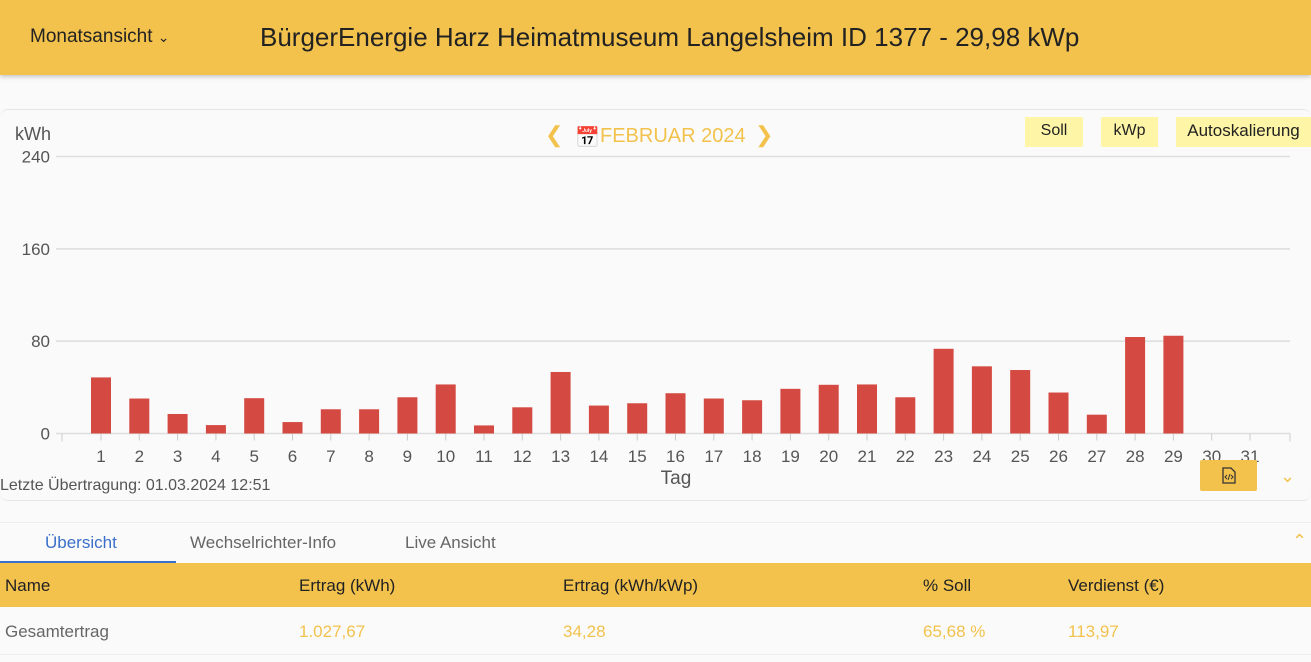 This screenshot has width=1311, height=662. I want to click on tab-live-ansicht: Live Ansicht, so click(450, 542).